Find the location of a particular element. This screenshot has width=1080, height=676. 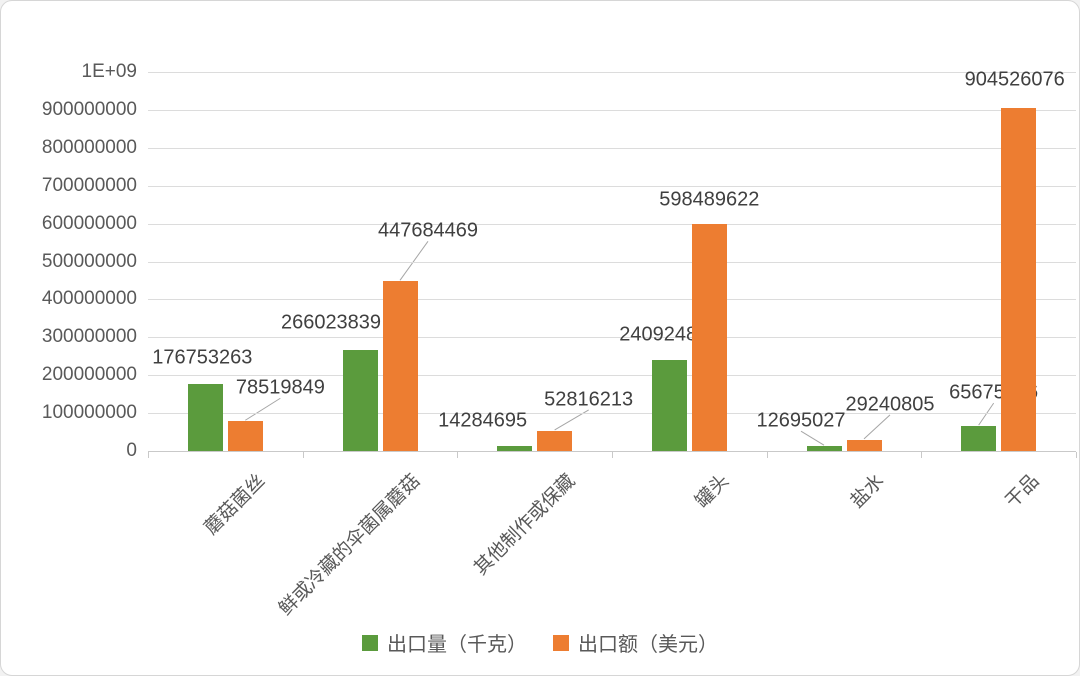

data-label: 904526076 is located at coordinates (1014, 79).